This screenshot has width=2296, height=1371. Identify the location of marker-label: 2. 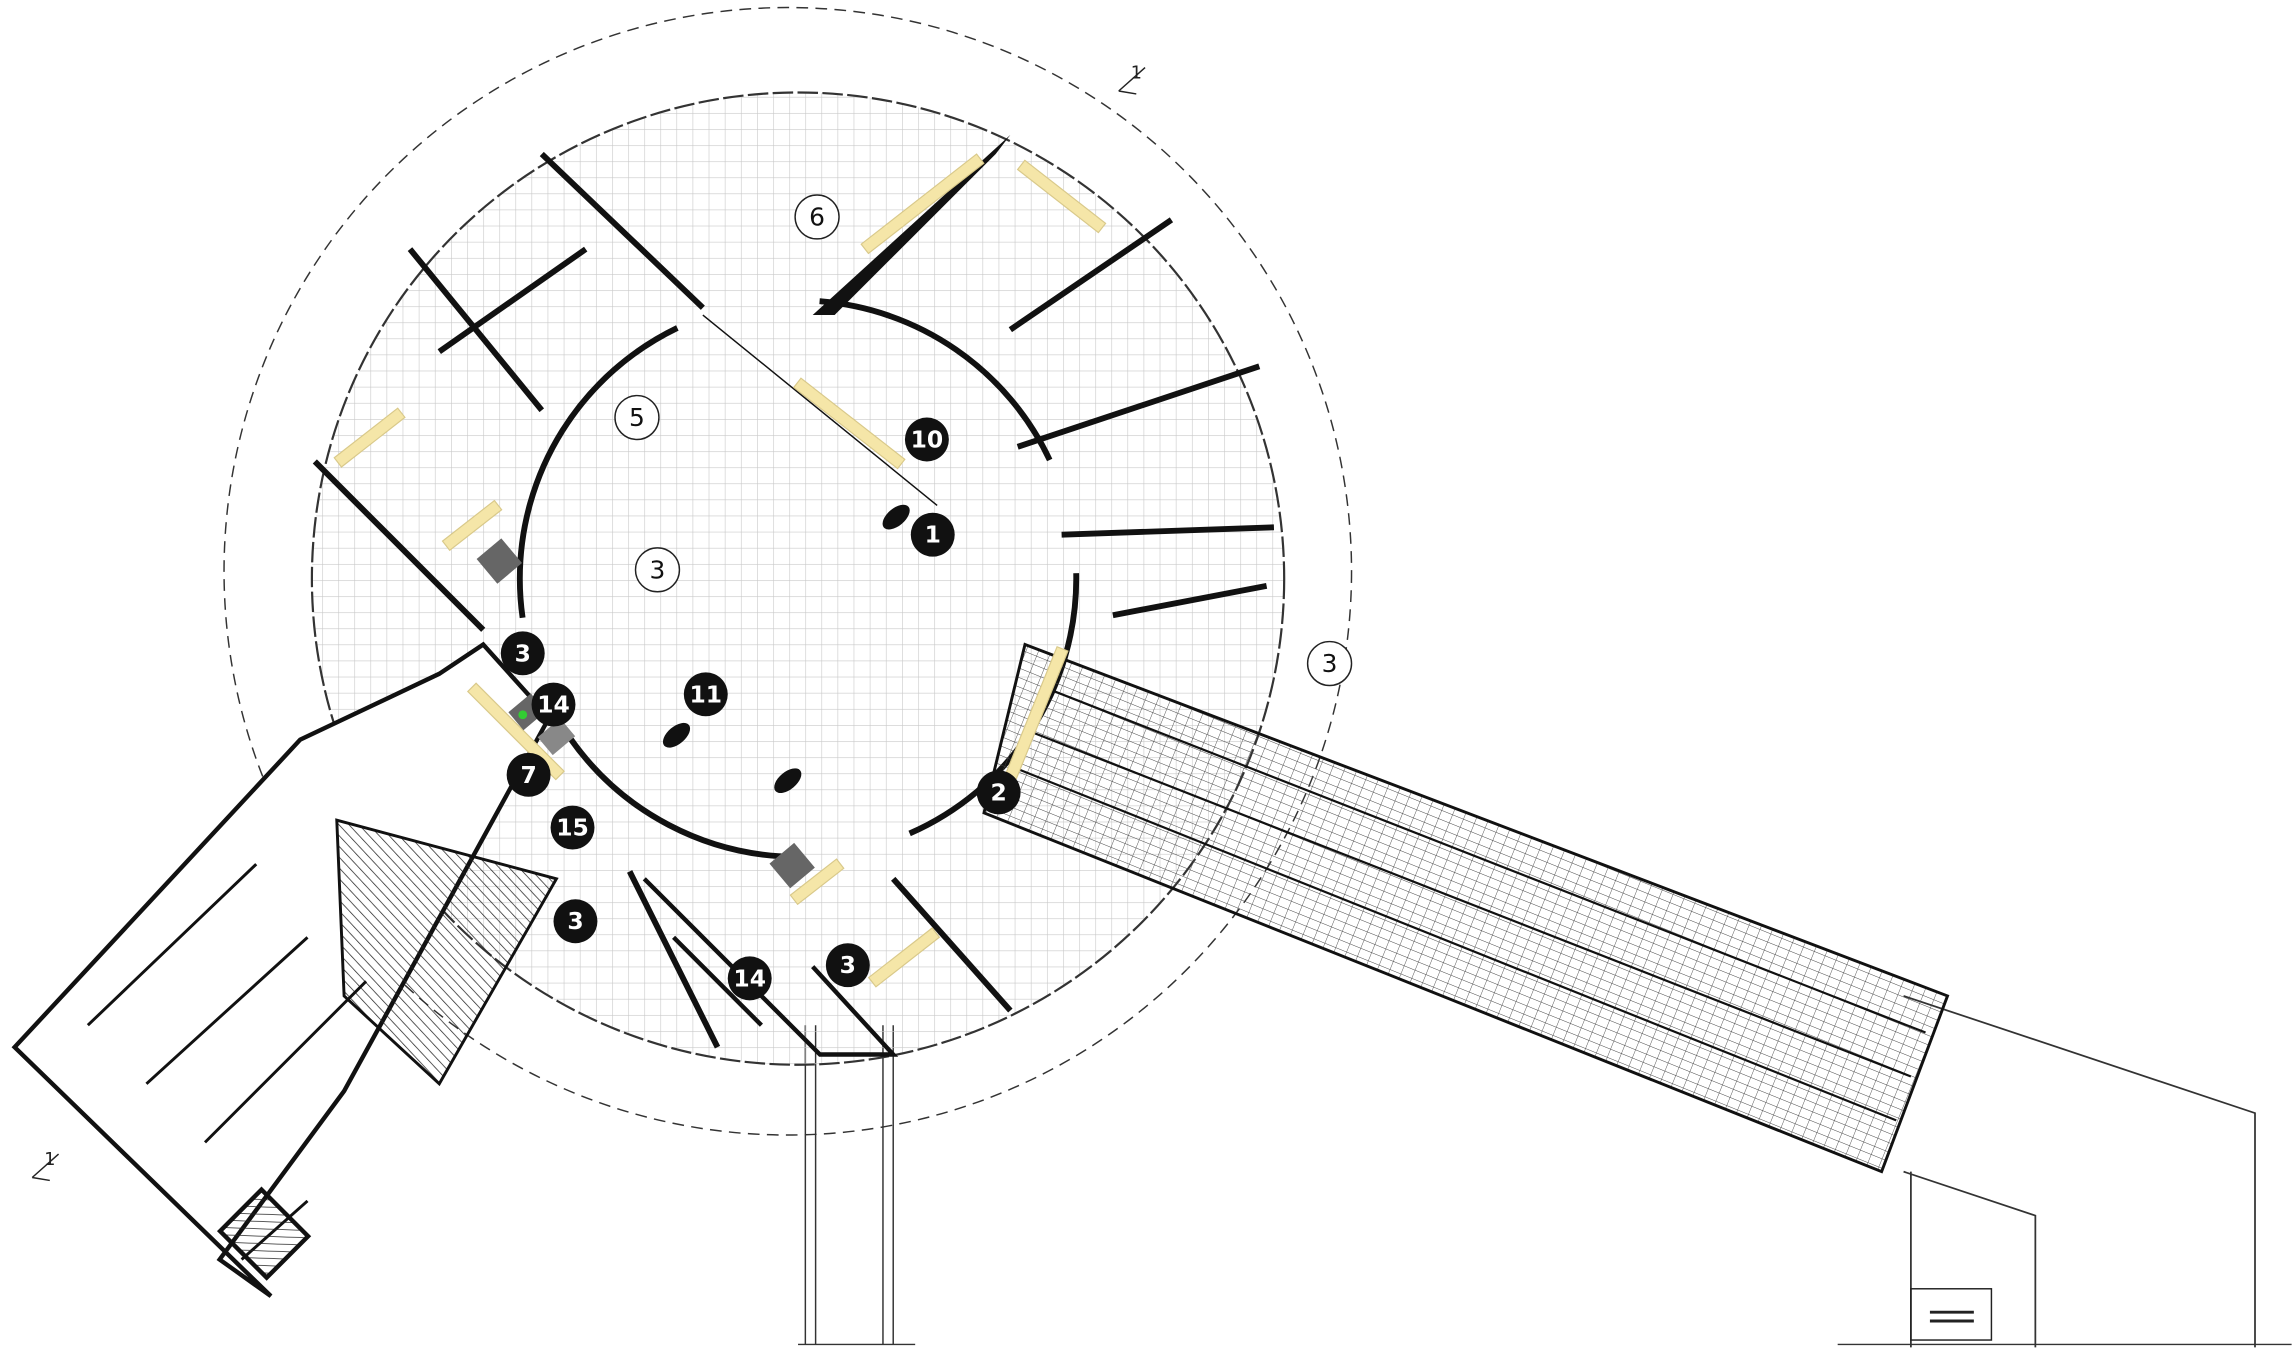
(998, 792).